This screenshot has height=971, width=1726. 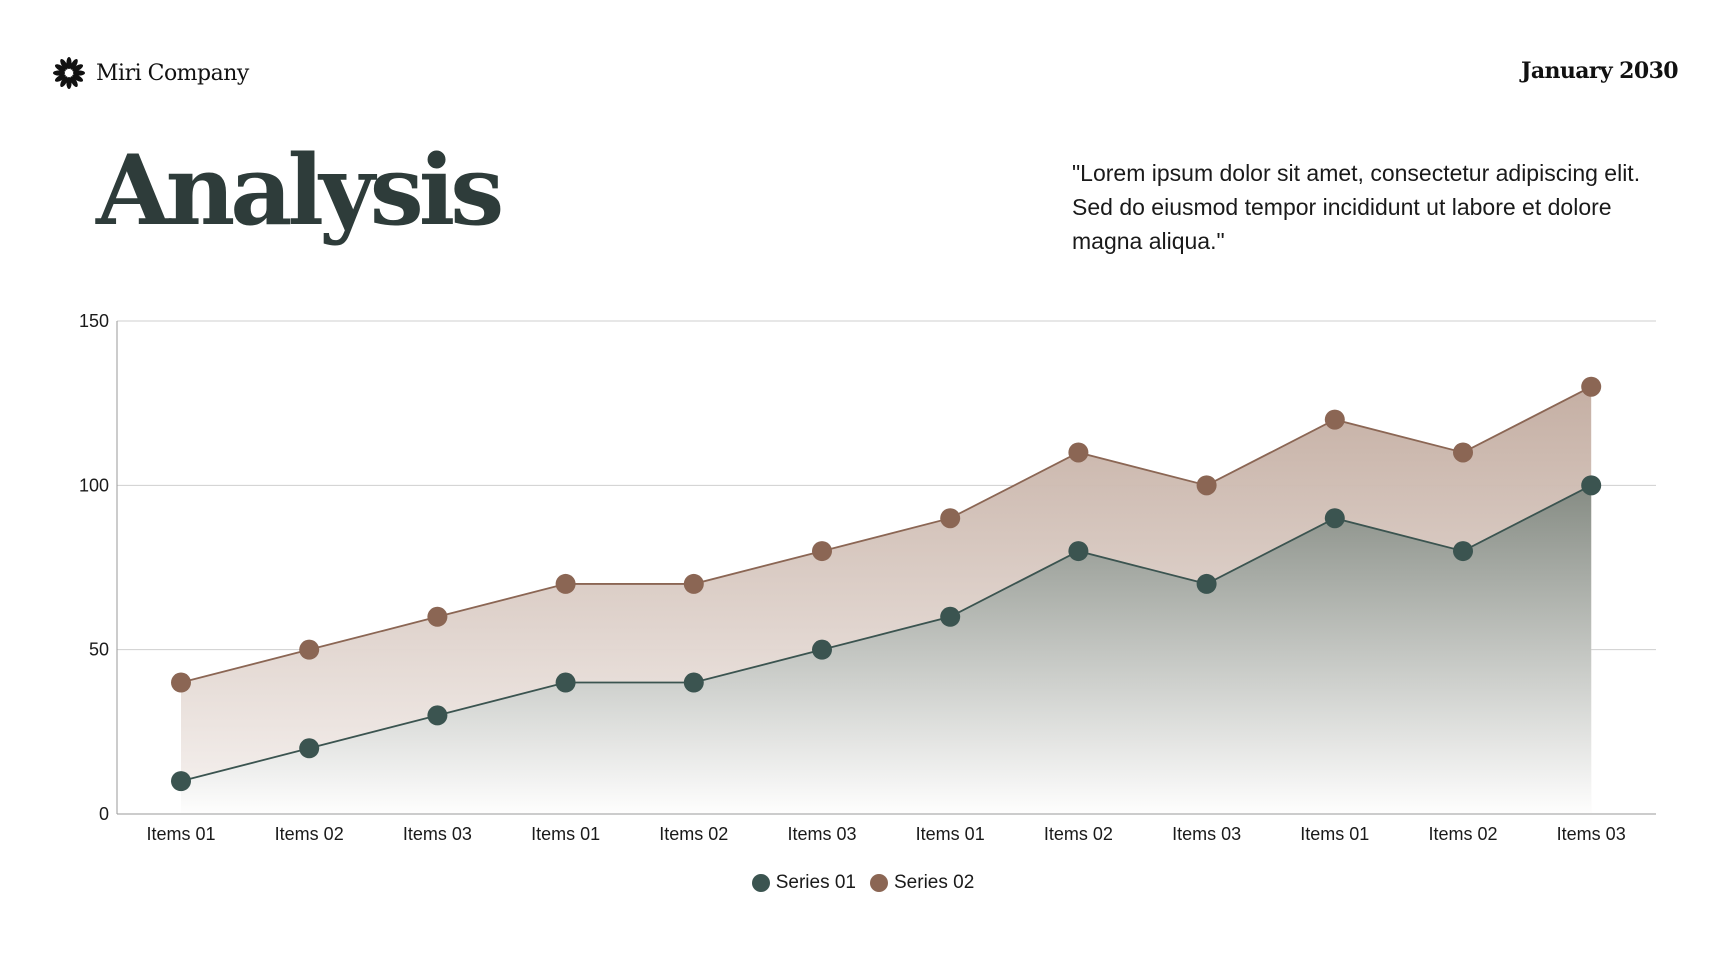 I want to click on chart-legend: Series 01 Series 02, so click(x=863, y=883).